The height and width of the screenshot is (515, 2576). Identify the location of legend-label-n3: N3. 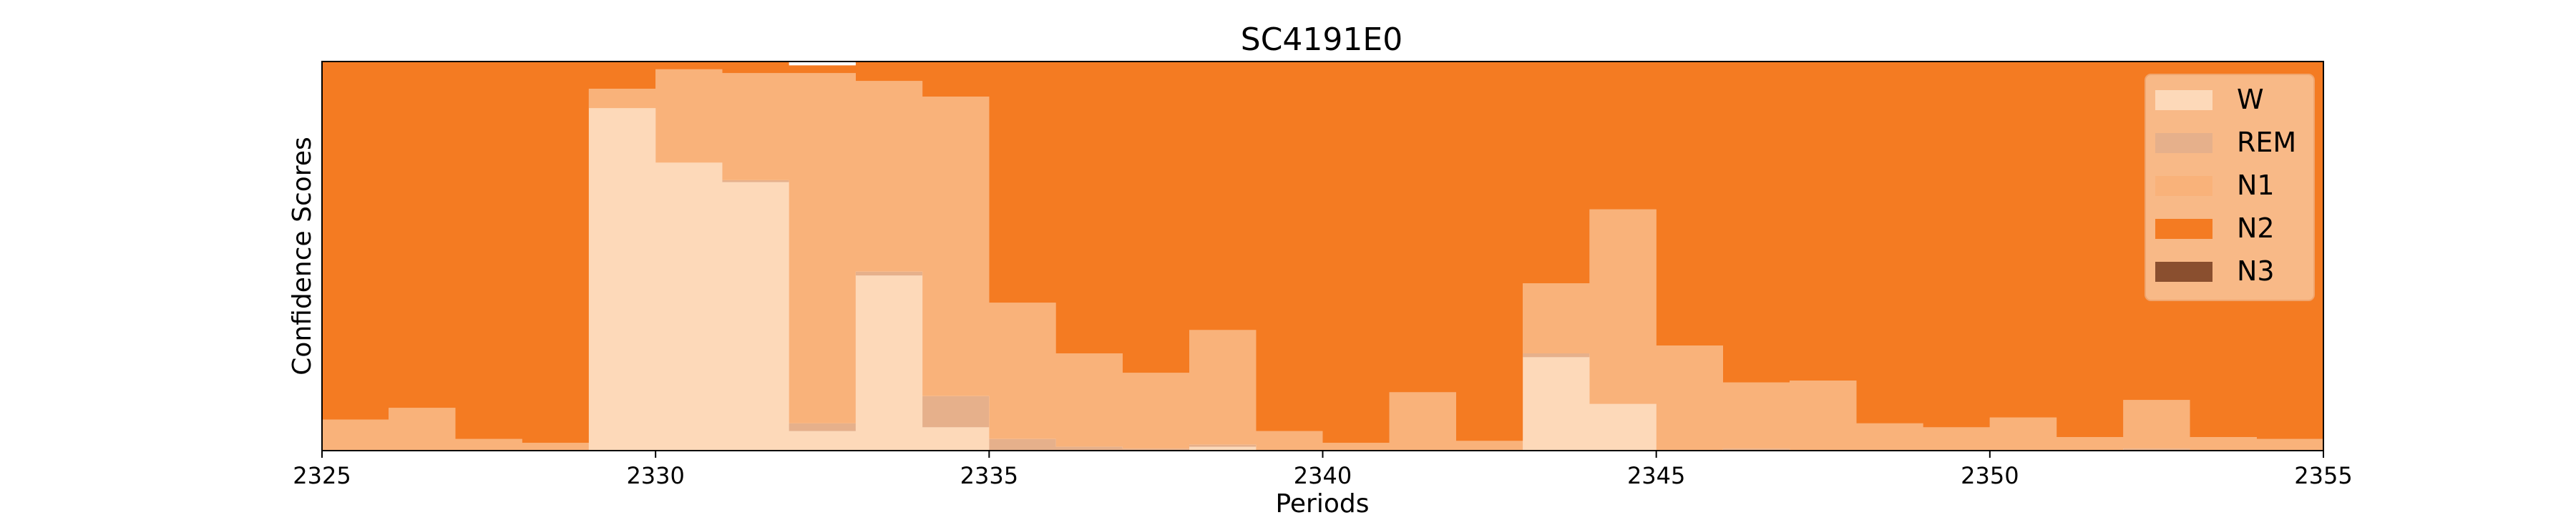
(2256, 271).